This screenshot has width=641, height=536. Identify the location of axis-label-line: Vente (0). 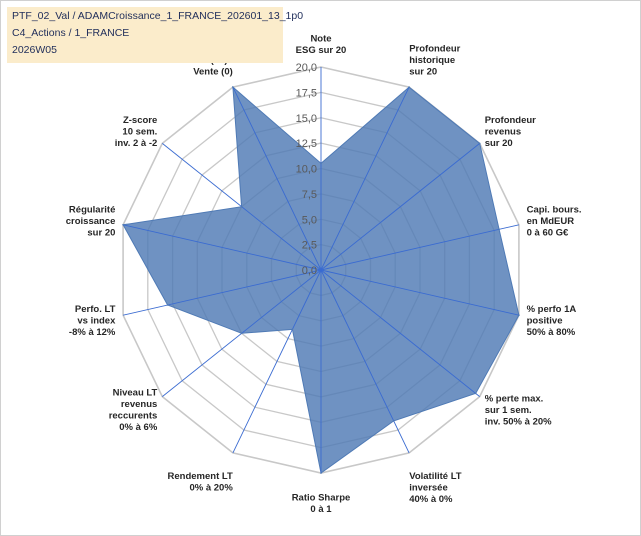
(213, 72).